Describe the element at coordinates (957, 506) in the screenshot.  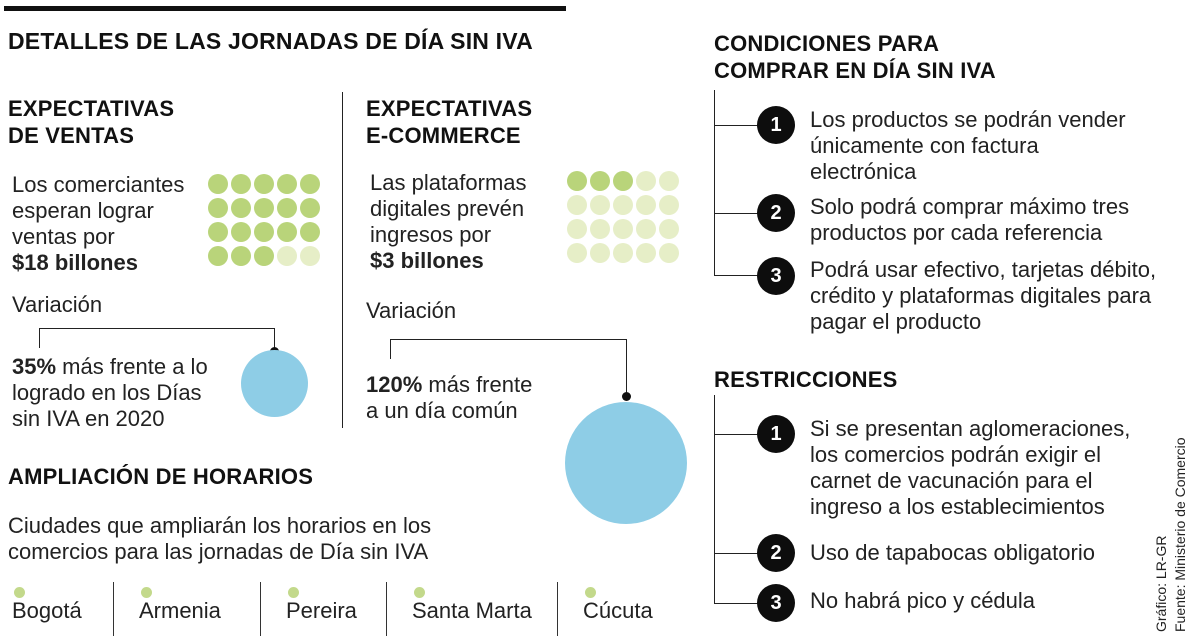
I see `restricciones-item-1-line: ingreso a los establecimientos` at that location.